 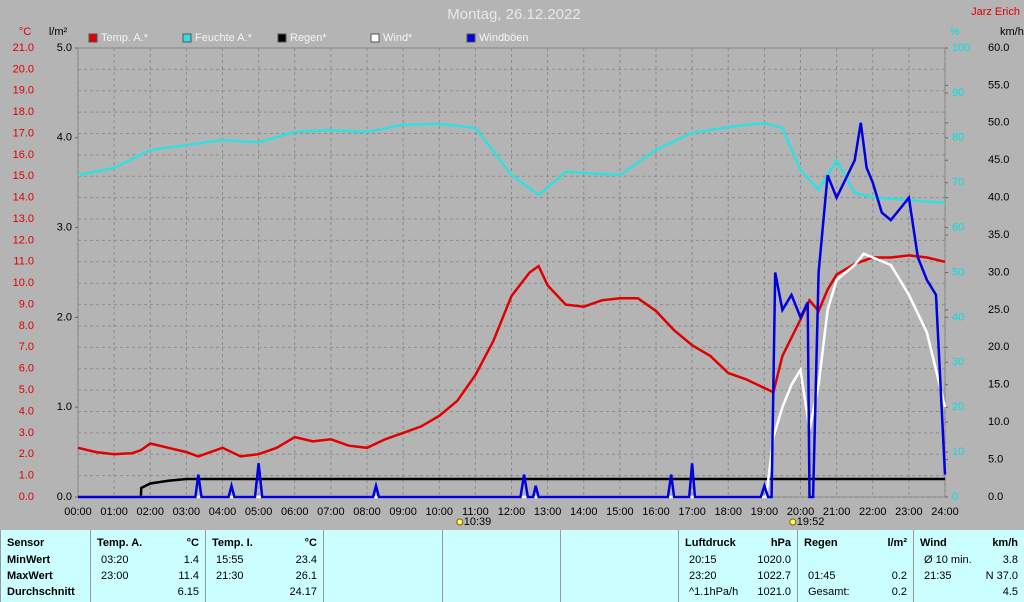 What do you see at coordinates (58, 32) in the screenshot?
I see `axis-unit: l/m²` at bounding box center [58, 32].